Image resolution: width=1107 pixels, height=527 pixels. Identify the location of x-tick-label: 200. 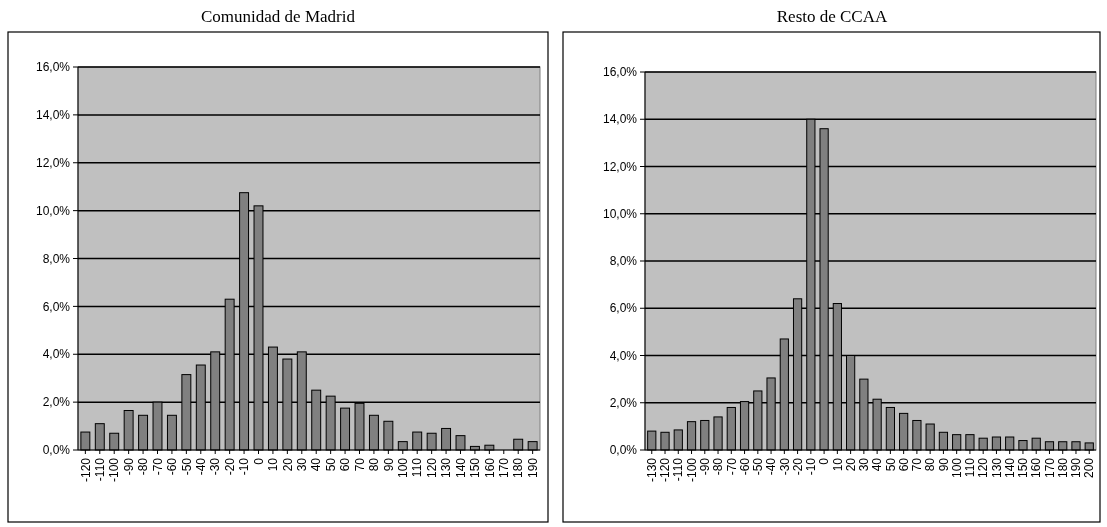
(1089, 468).